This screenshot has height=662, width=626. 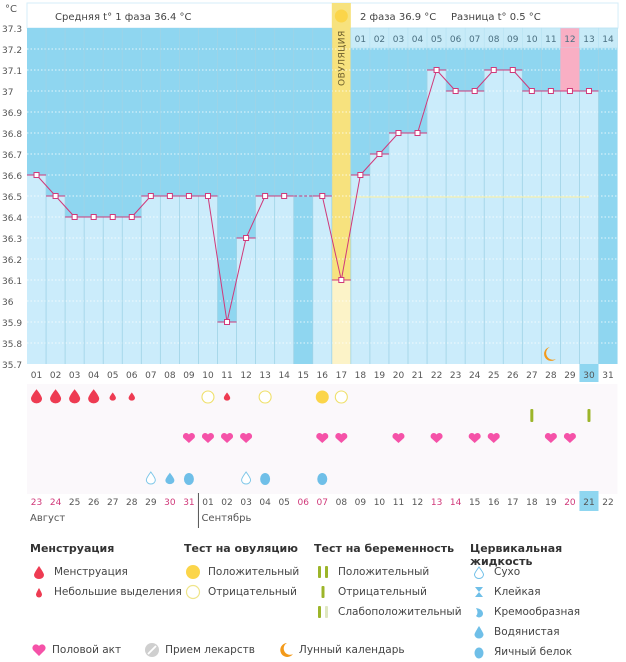 I want to click on calendar-date-label: 26, so click(x=94, y=503).